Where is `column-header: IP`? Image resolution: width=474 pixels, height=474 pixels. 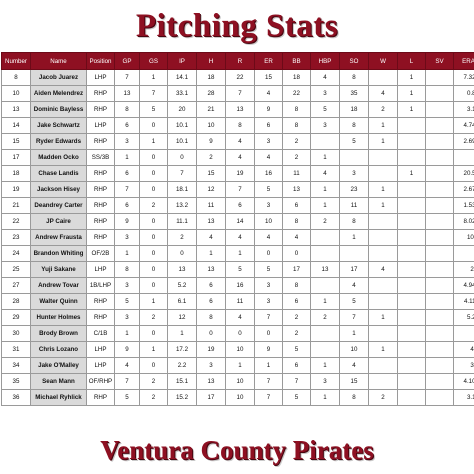 column-header: IP is located at coordinates (182, 61).